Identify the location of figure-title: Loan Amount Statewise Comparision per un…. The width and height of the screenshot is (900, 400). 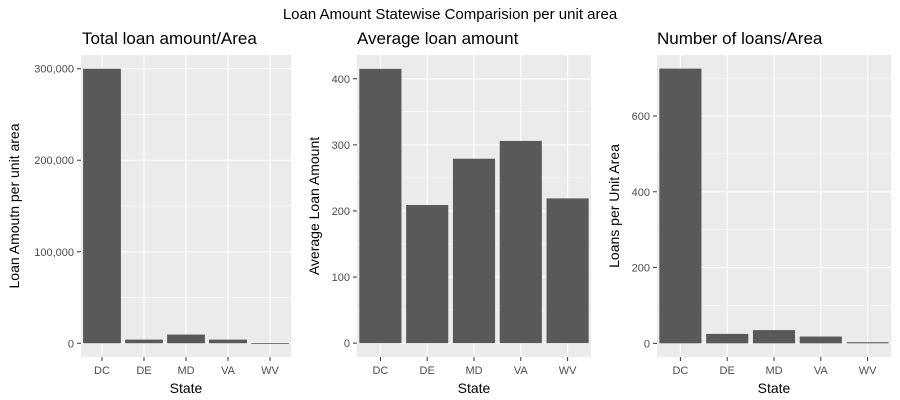
(450, 14).